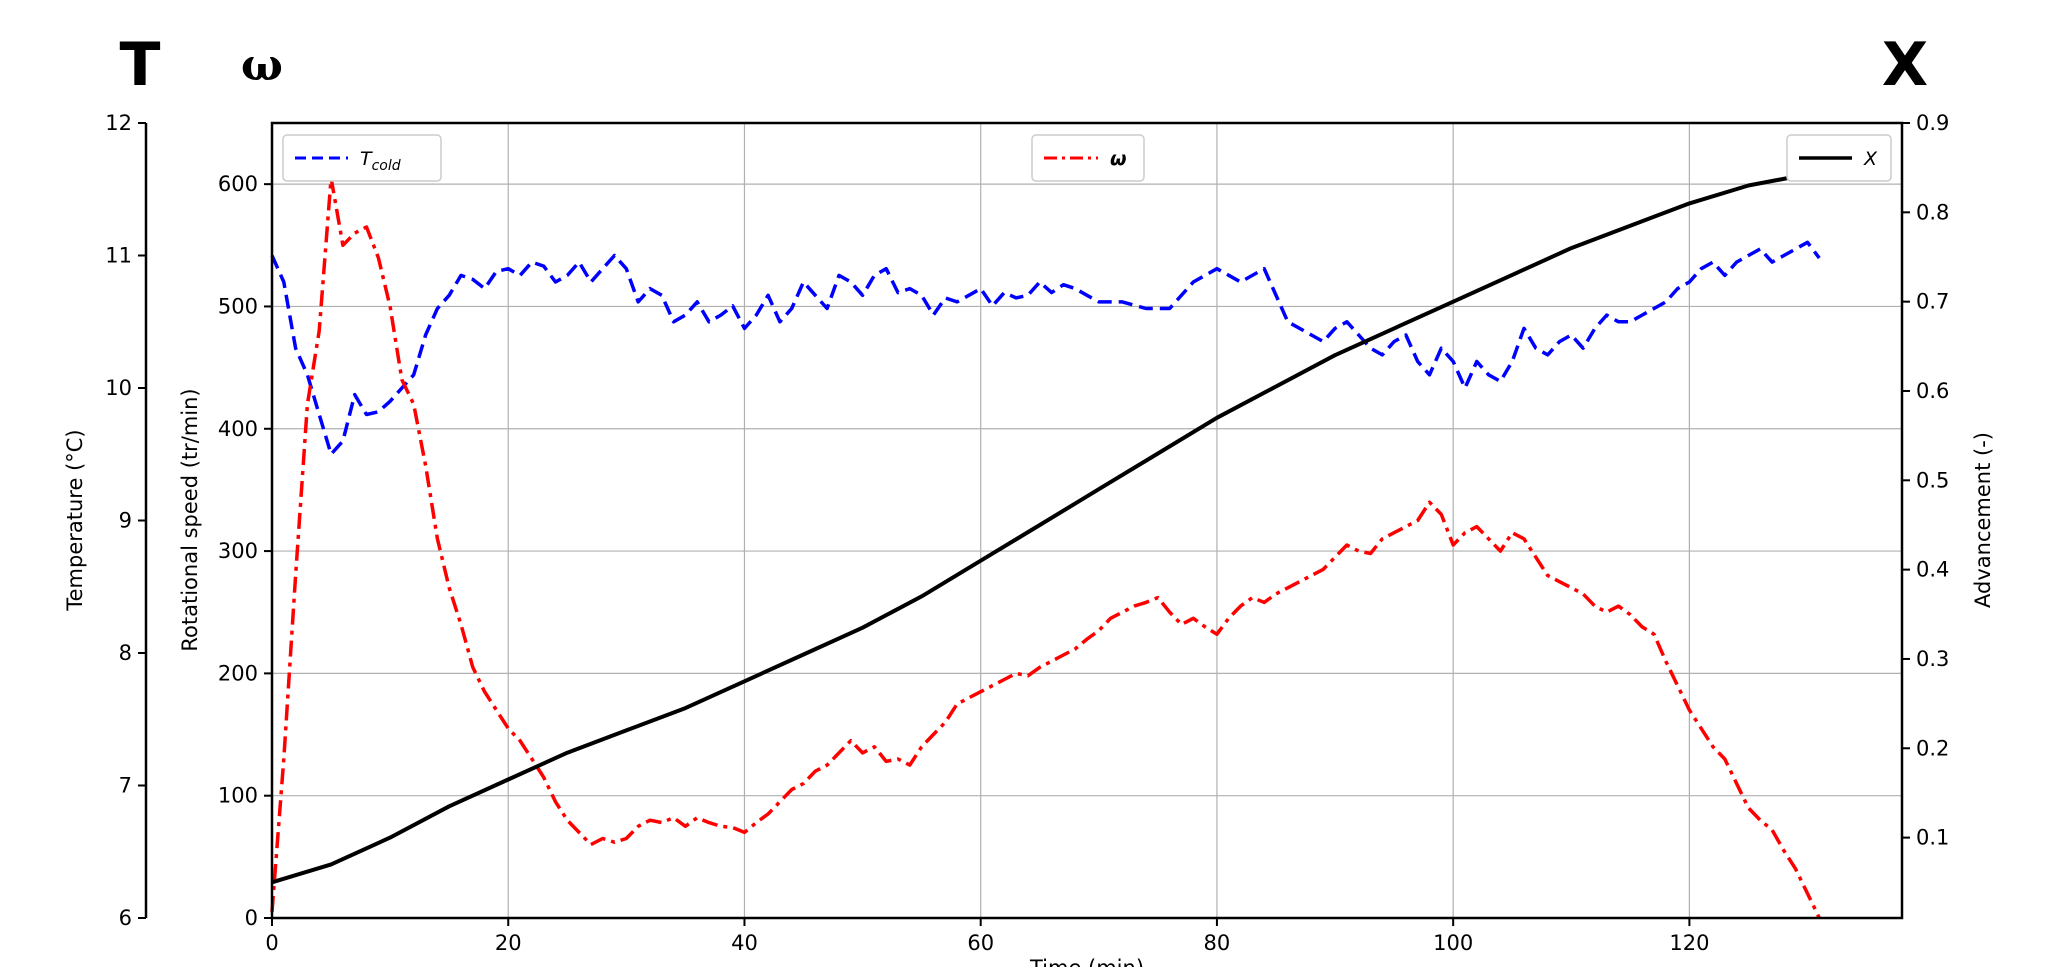 The height and width of the screenshot is (967, 2049). What do you see at coordinates (238, 673) in the screenshot?
I see `speed-tick-label: 200` at bounding box center [238, 673].